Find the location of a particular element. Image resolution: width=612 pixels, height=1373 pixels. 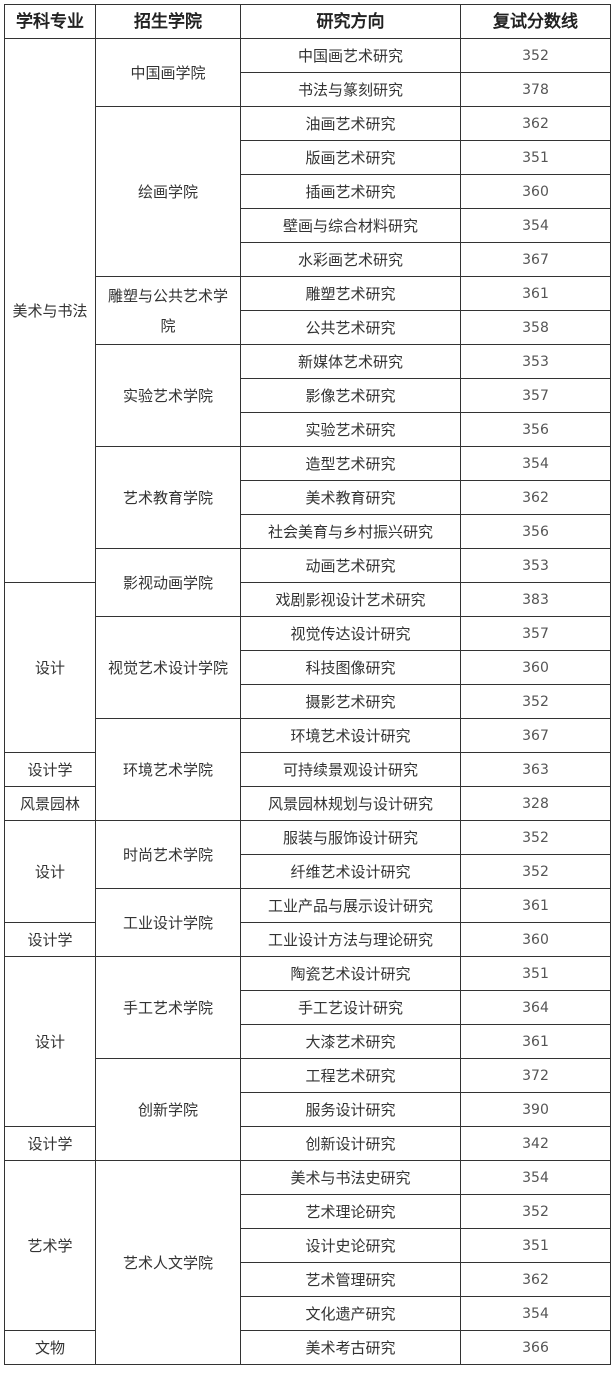

score-cell: 383 is located at coordinates (535, 599).